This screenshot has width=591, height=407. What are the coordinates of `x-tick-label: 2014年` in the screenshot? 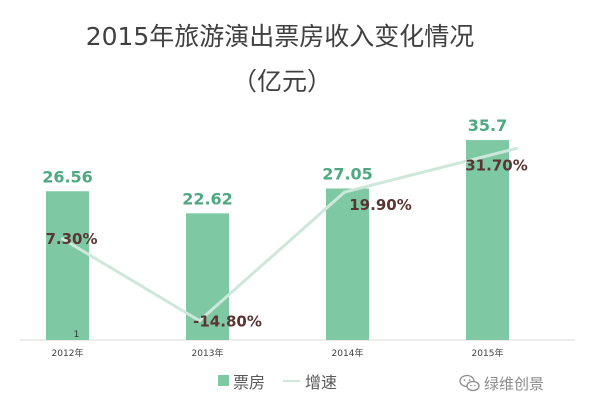 It's located at (348, 353).